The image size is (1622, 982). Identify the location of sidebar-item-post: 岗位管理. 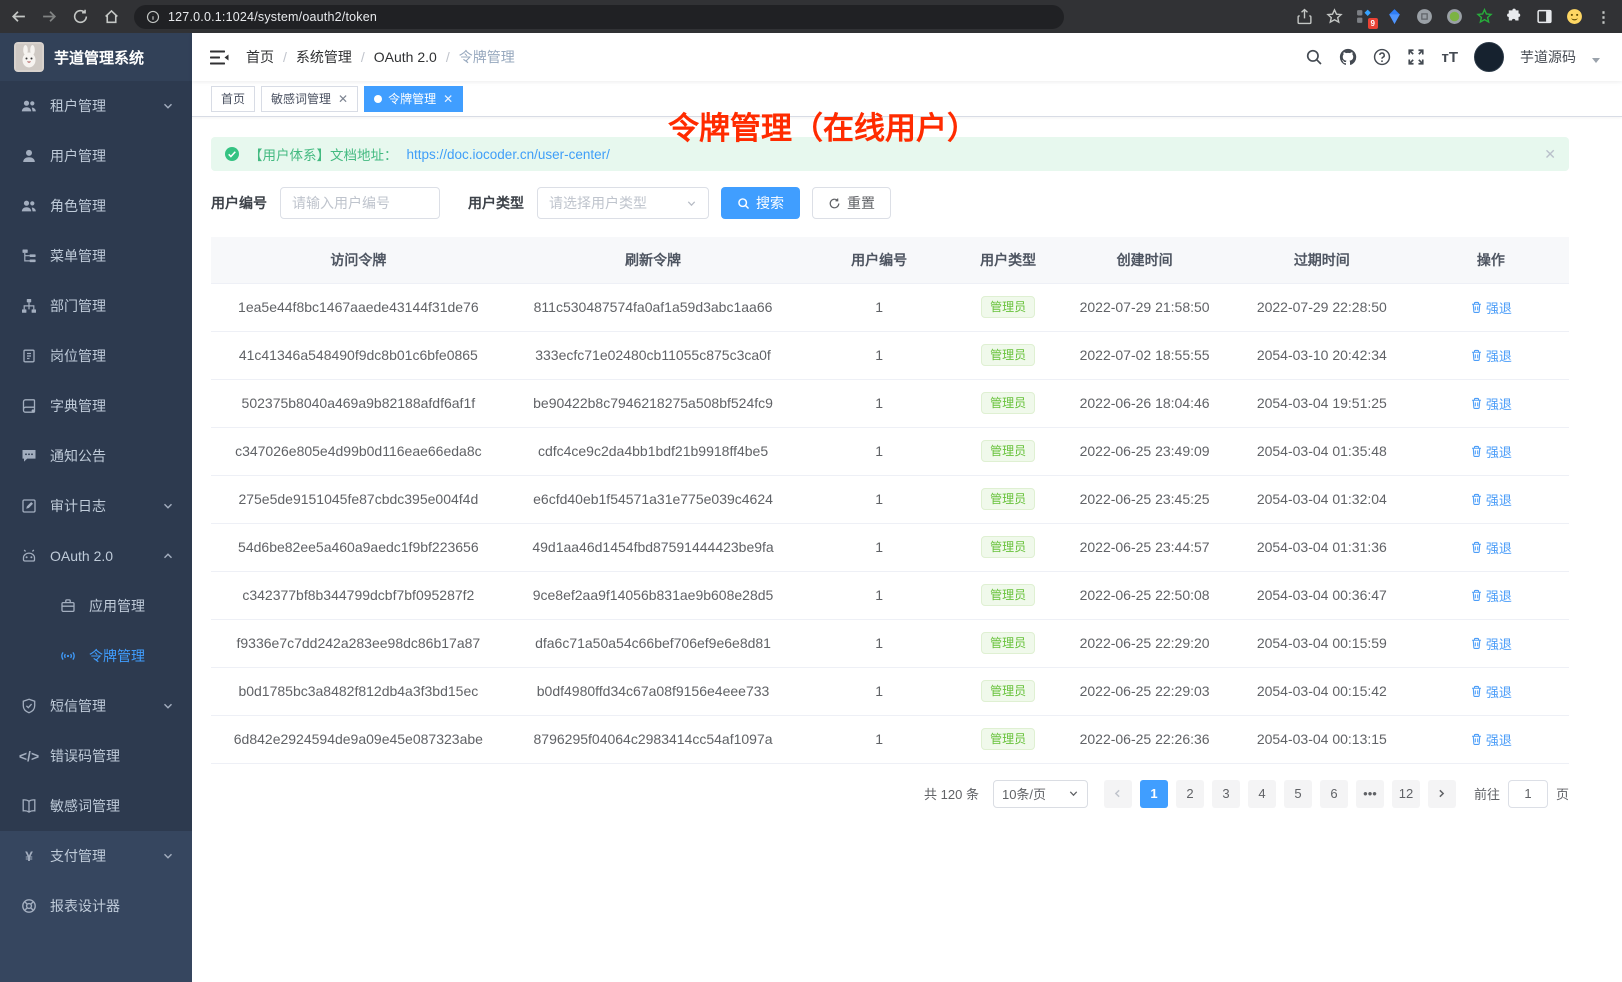
(96, 356).